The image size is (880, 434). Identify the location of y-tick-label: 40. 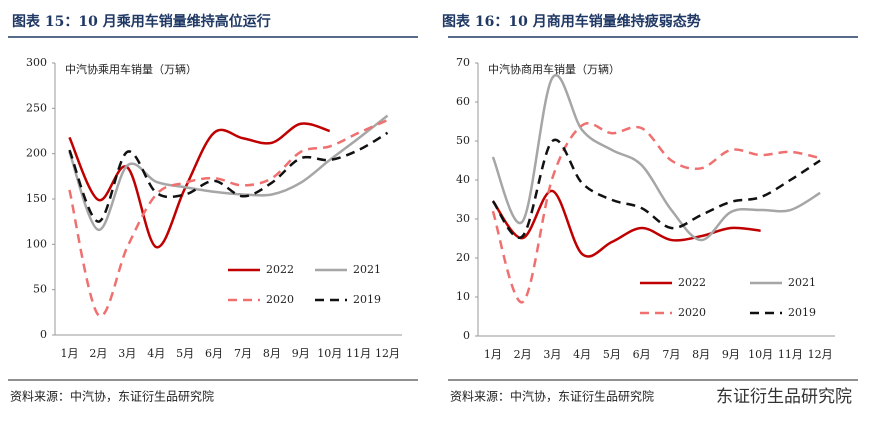
(463, 179).